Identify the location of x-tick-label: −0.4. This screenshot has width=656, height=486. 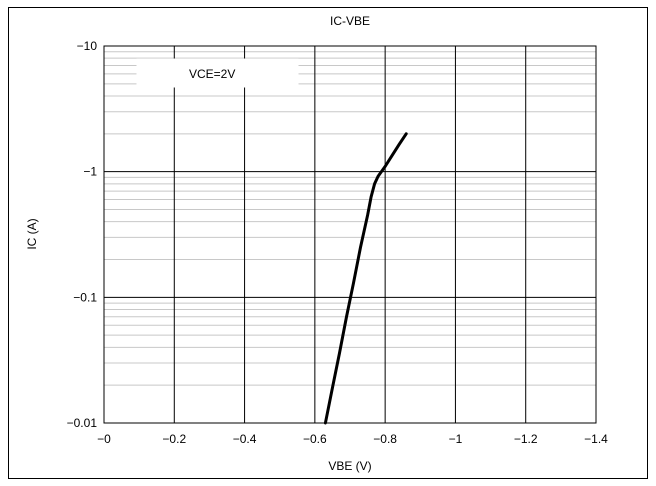
(245, 439).